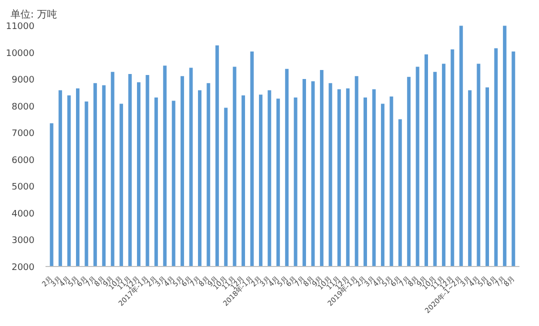  Describe the element at coordinates (20, 53) in the screenshot. I see `y-tick-label: 10000` at that location.